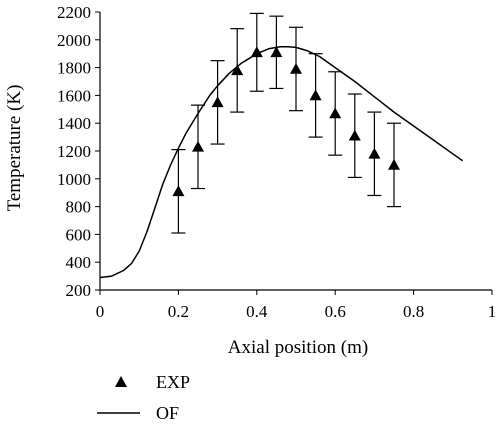 This screenshot has width=500, height=431. What do you see at coordinates (14, 148) in the screenshot?
I see `y-axis-label: Temperature (K)` at bounding box center [14, 148].